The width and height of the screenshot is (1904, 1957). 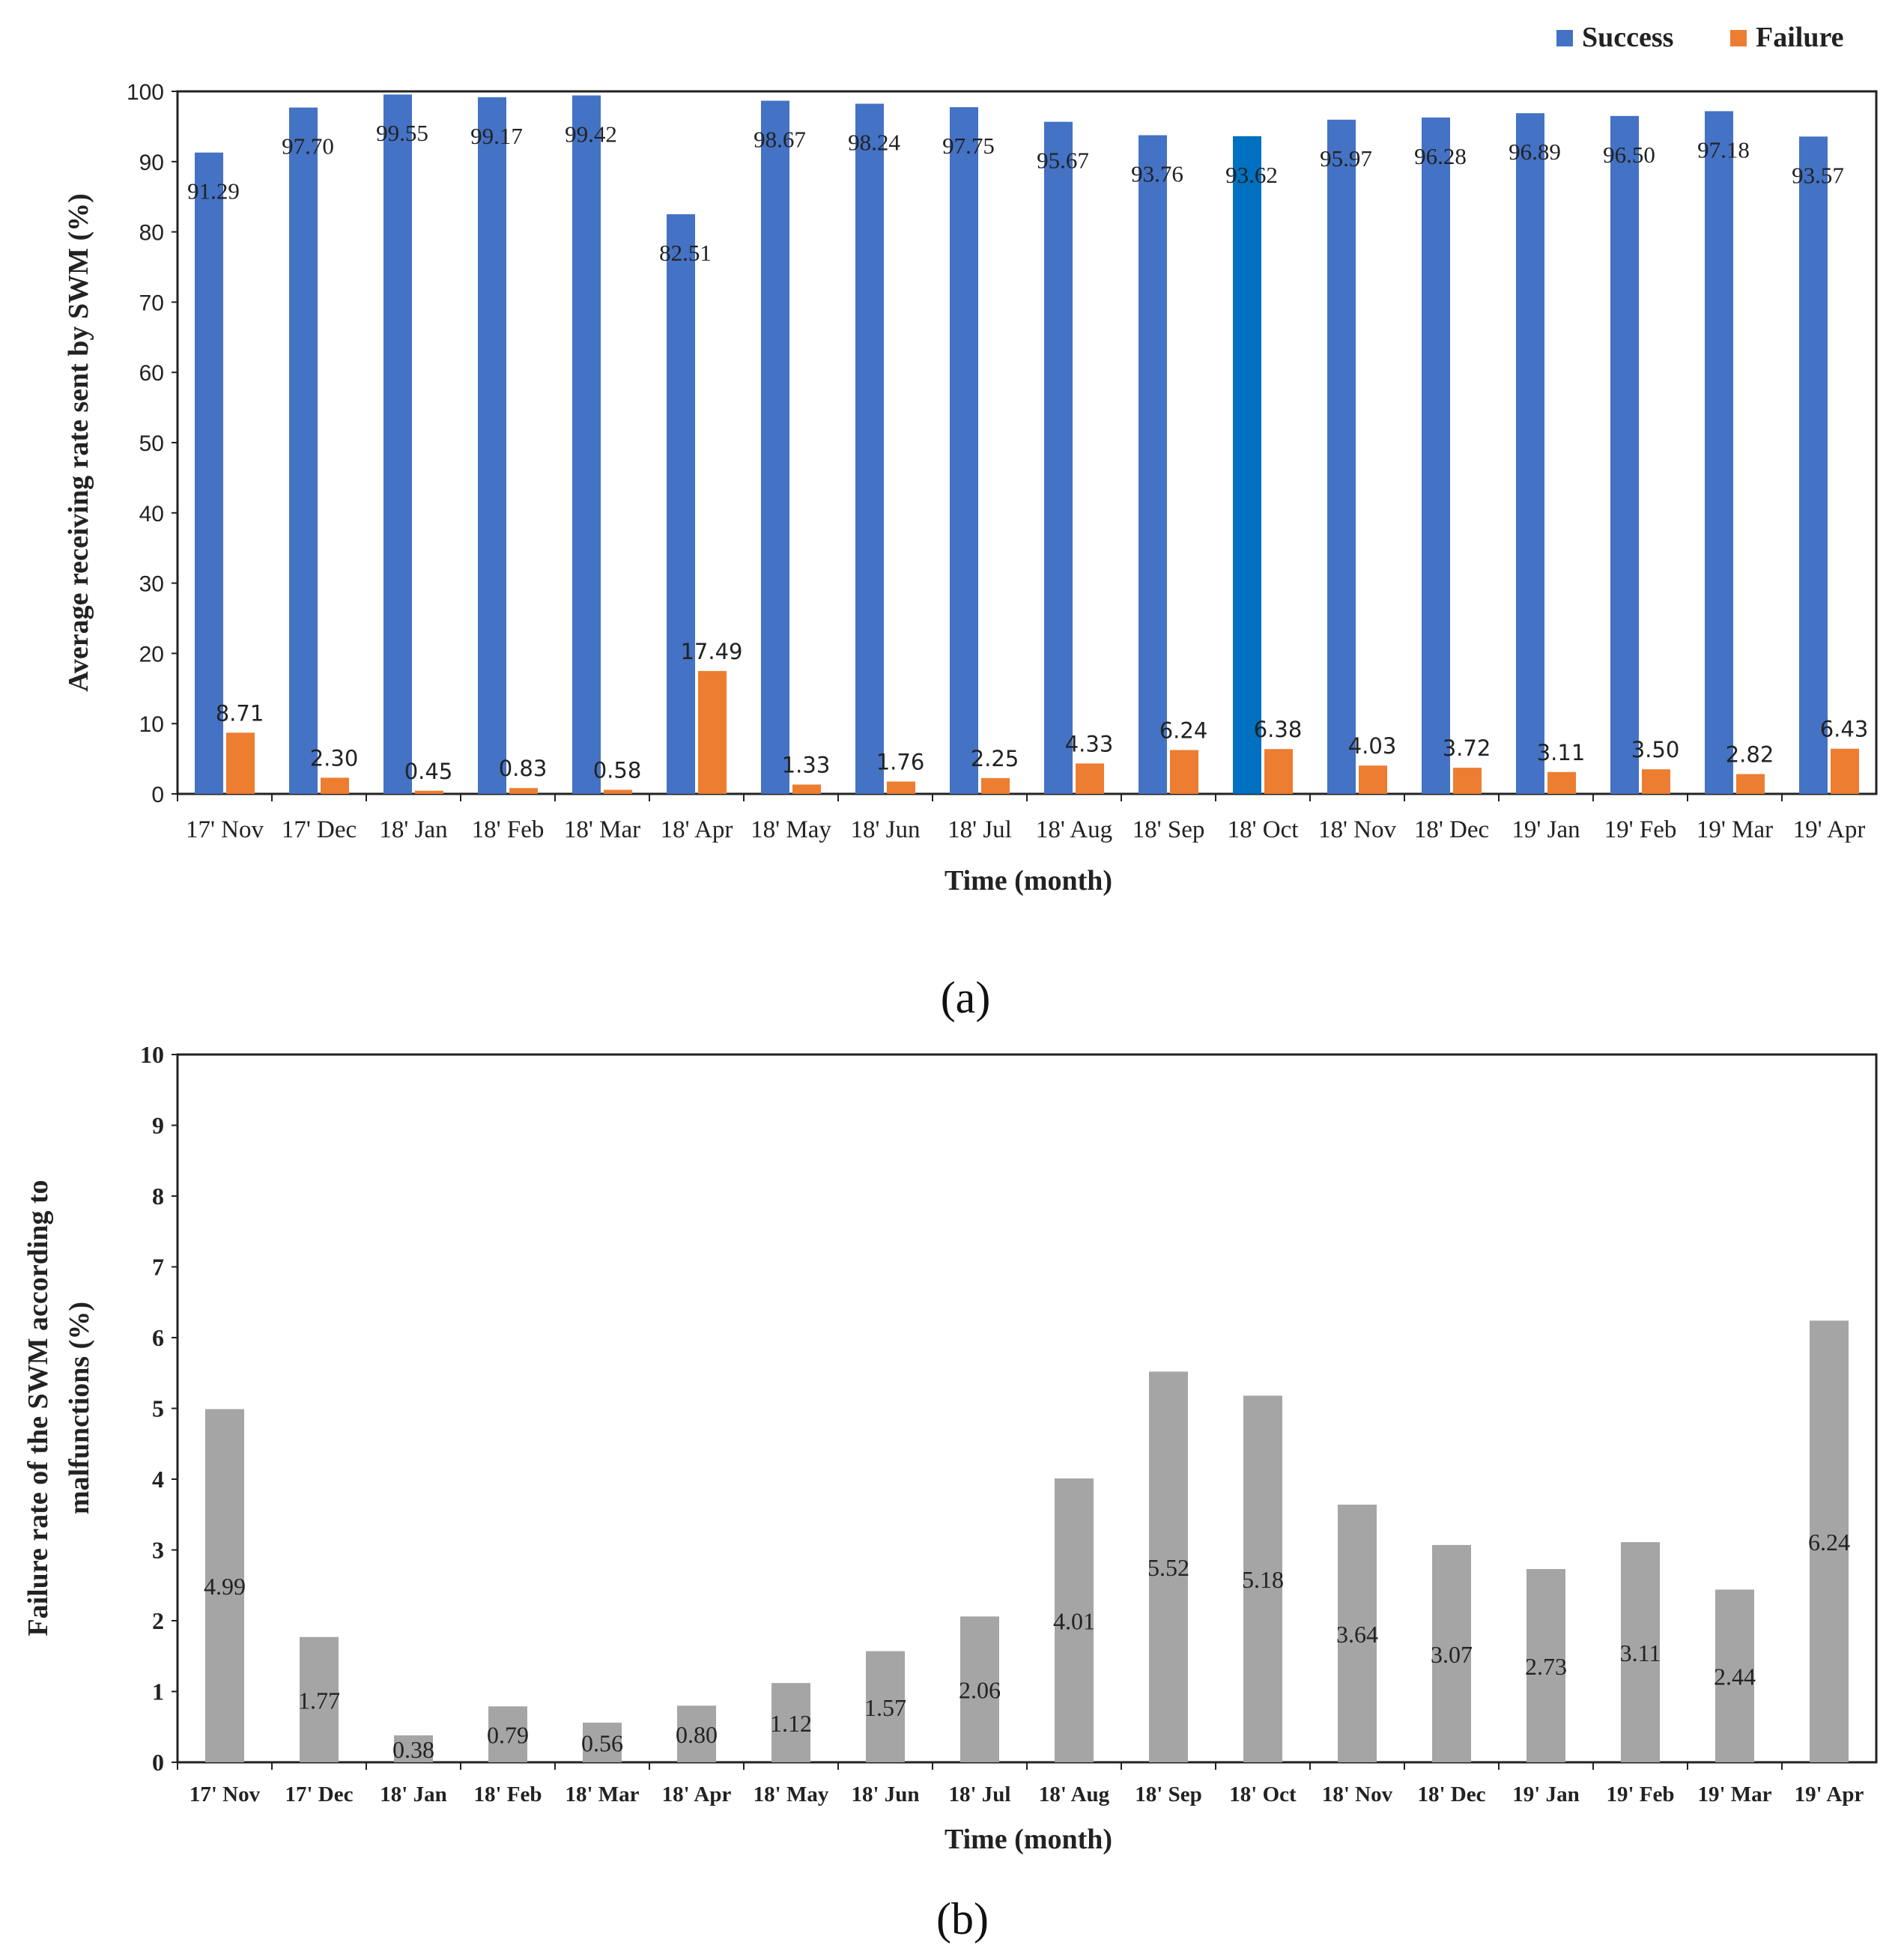 What do you see at coordinates (791, 1794) in the screenshot?
I see `x-tick-label-b: 18' May` at bounding box center [791, 1794].